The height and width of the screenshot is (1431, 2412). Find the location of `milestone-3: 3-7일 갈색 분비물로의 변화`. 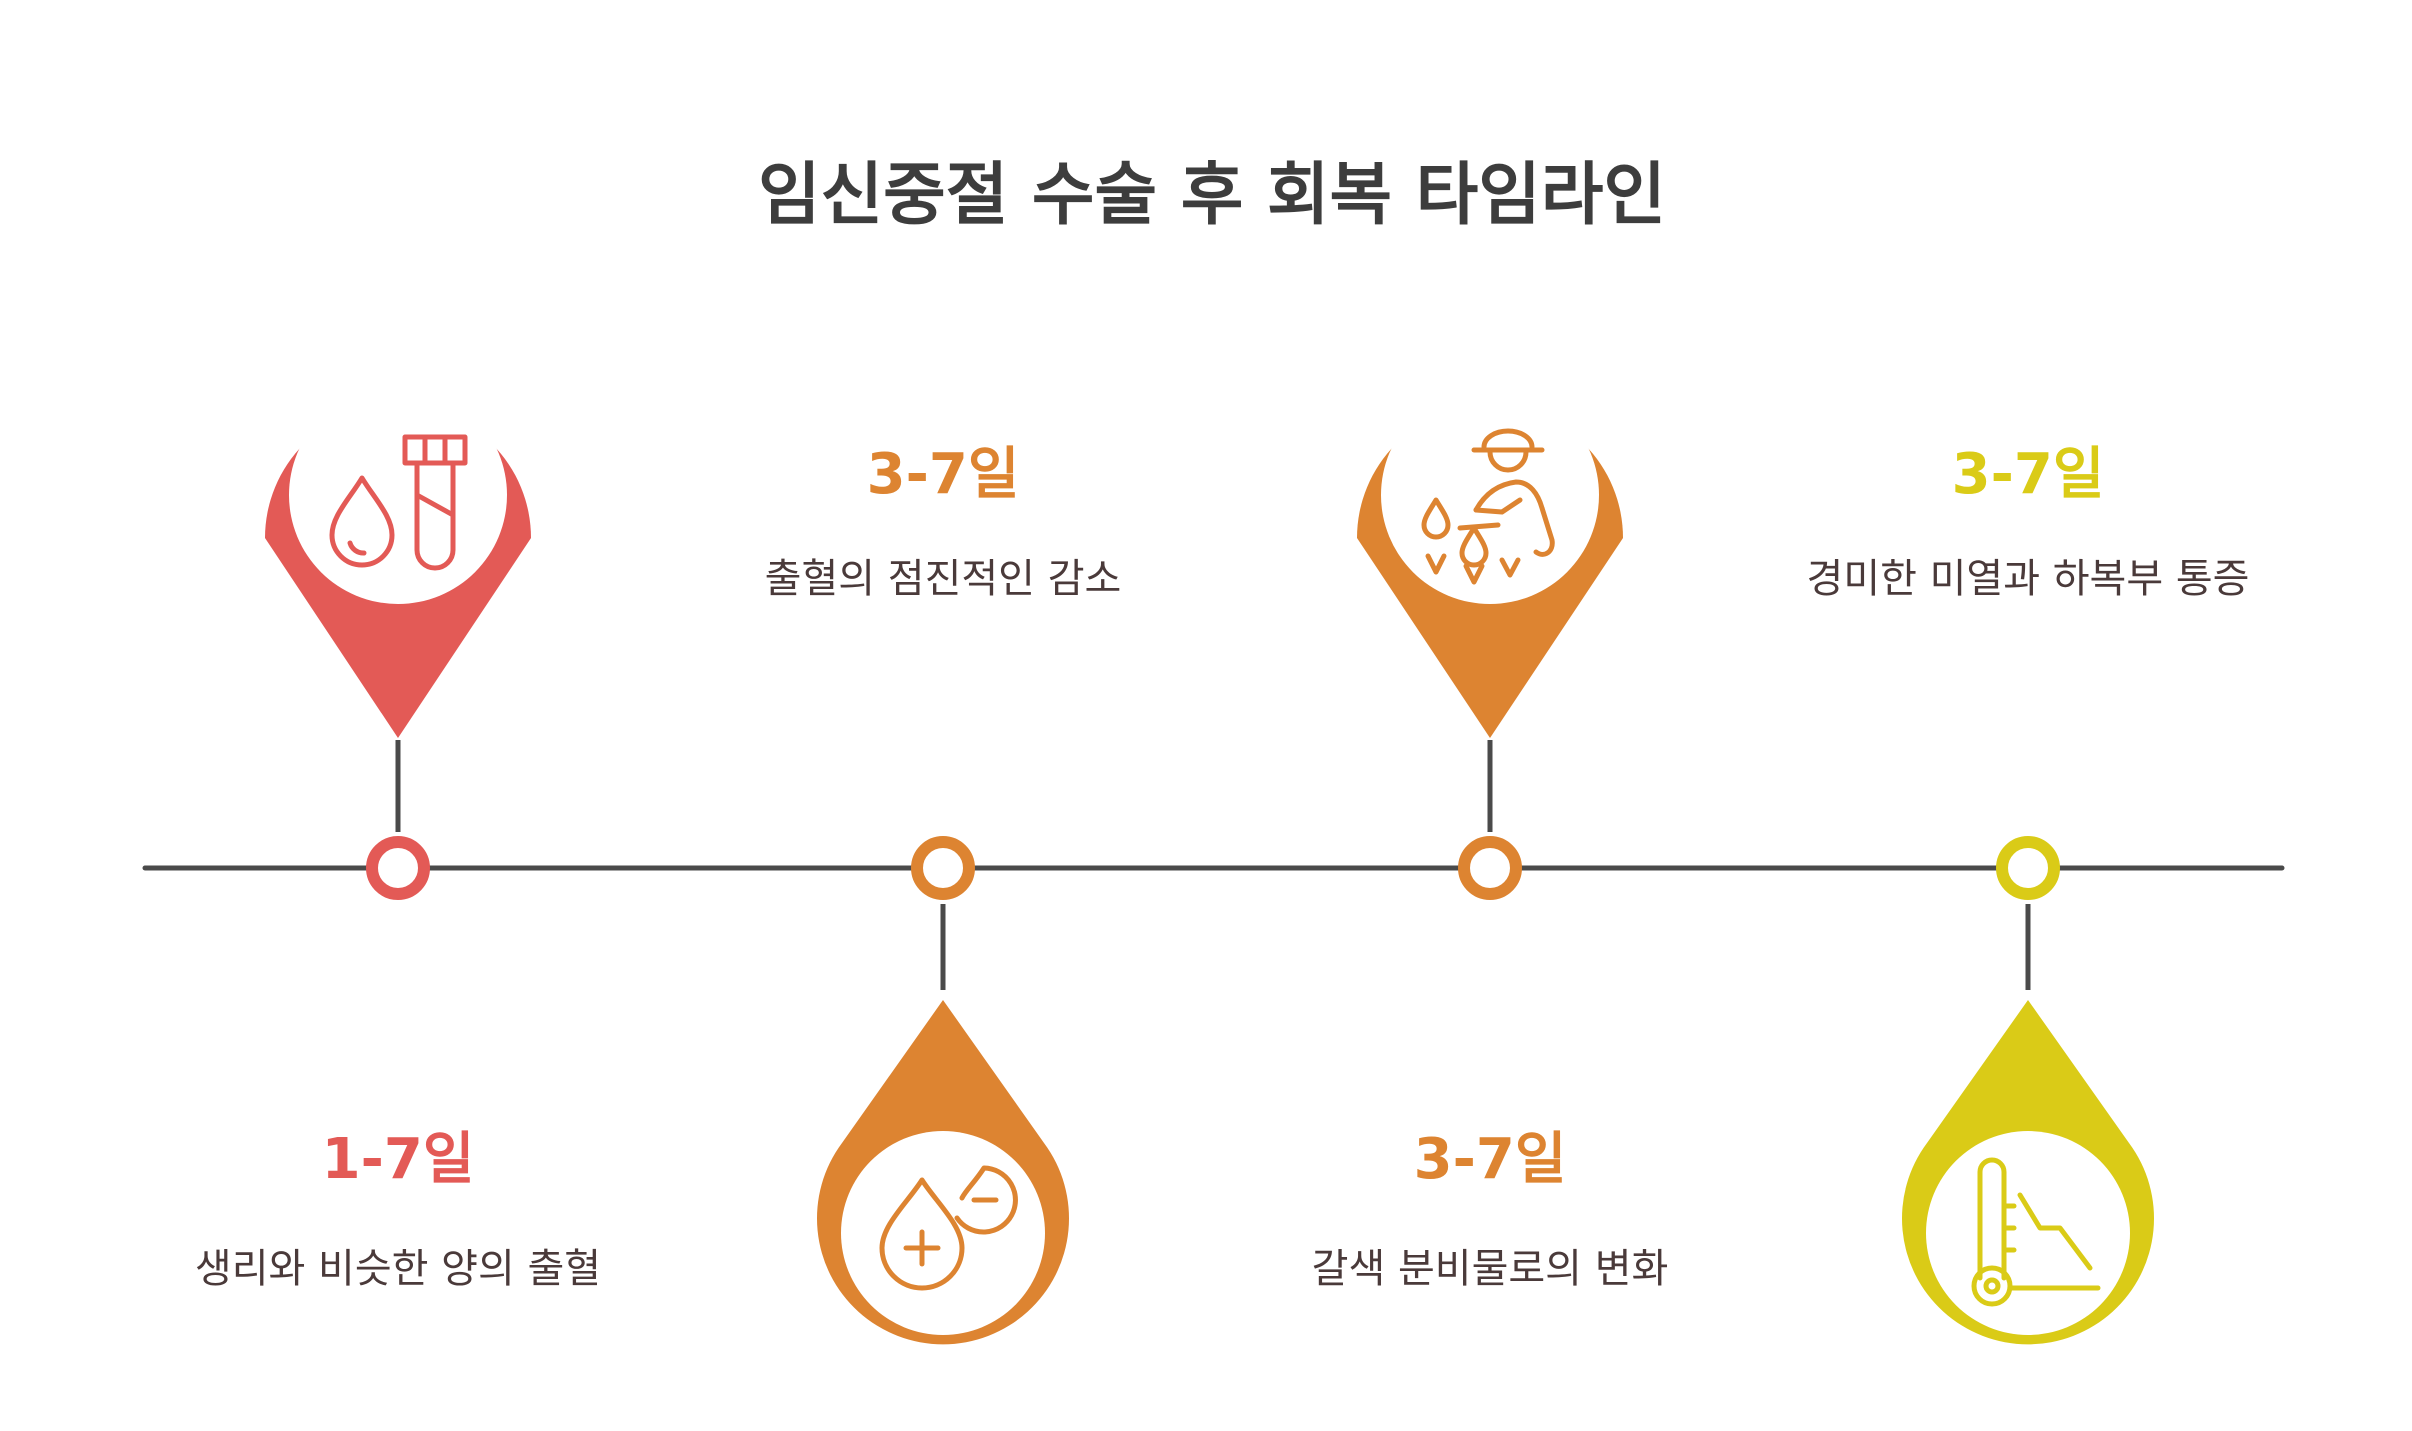

milestone-3: 3-7일 갈색 분비물로의 변화 is located at coordinates (1490, 839).